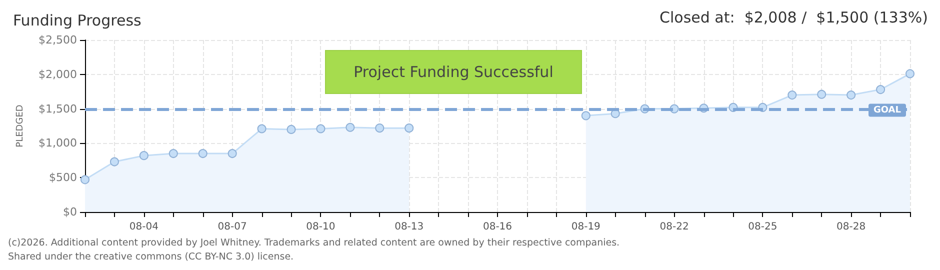  Describe the element at coordinates (888, 110) in the screenshot. I see `ref-line-label: GOAL` at that location.